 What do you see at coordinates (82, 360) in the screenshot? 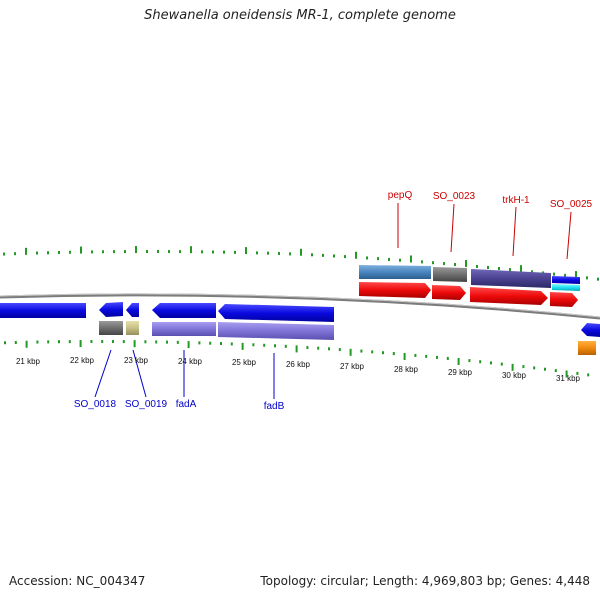
I see `kbp-label: 22 kbp` at bounding box center [82, 360].